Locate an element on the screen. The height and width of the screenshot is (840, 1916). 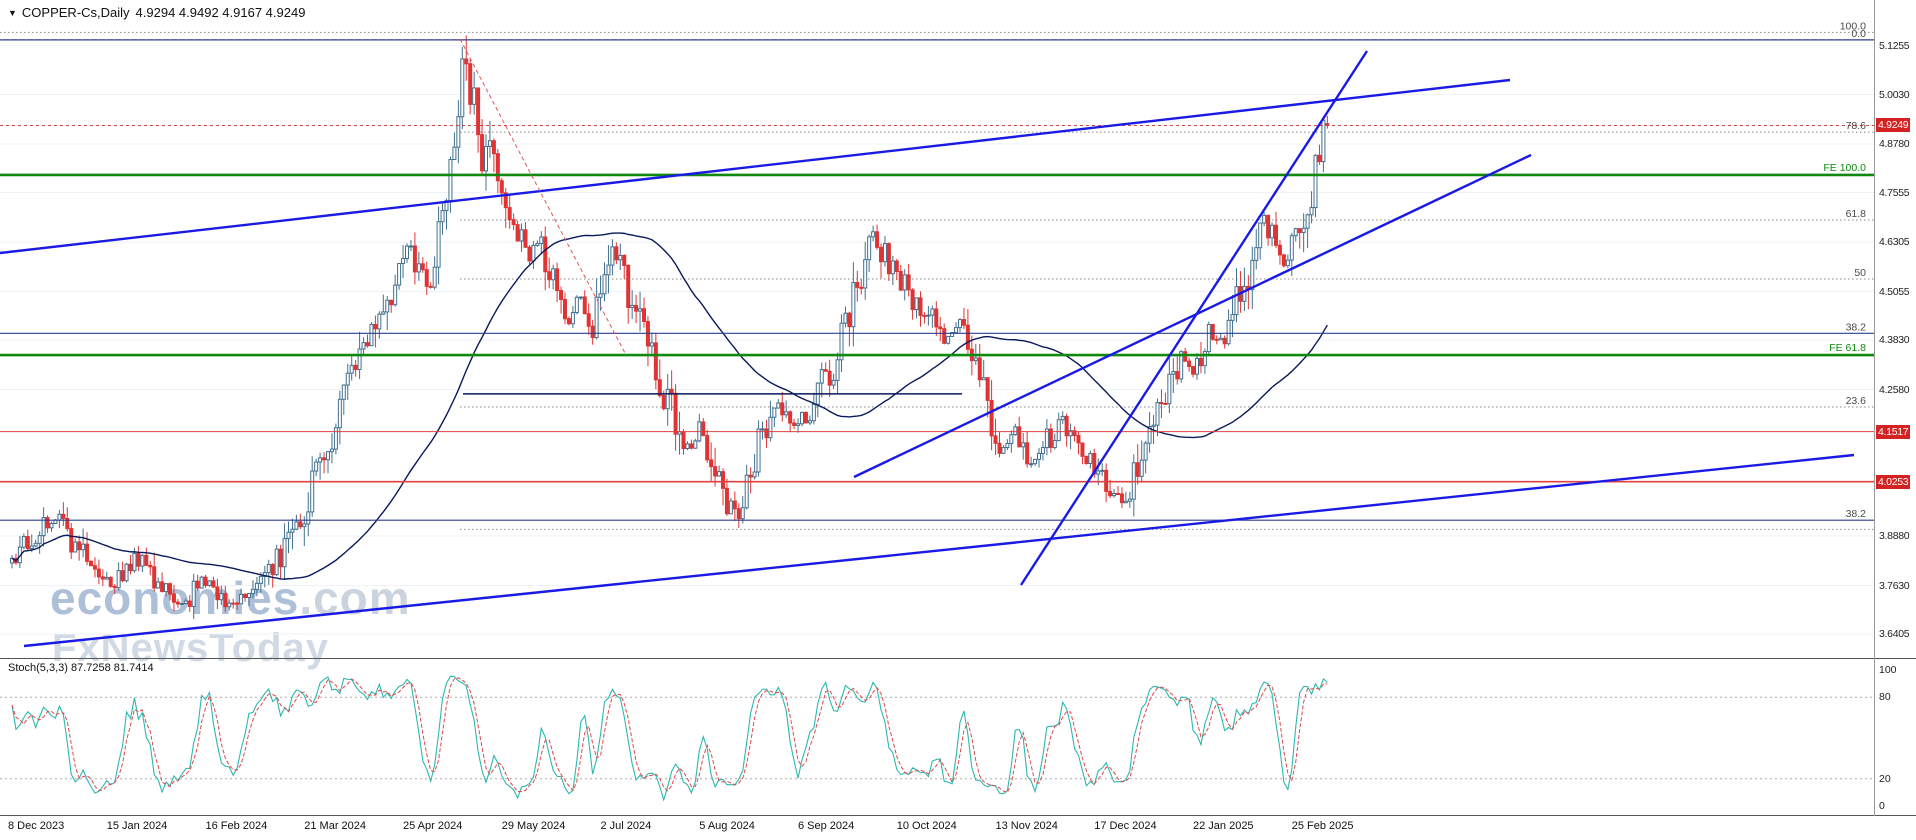
price-axis-label: 3.8880 is located at coordinates (1894, 536).